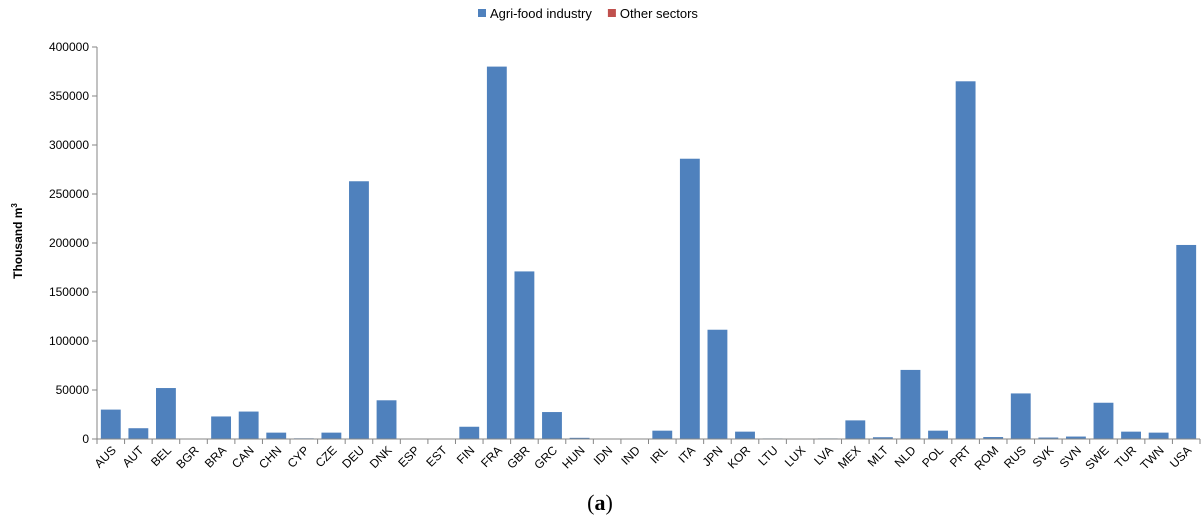  Describe the element at coordinates (270, 457) in the screenshot. I see `x-tick-label: CHN` at that location.